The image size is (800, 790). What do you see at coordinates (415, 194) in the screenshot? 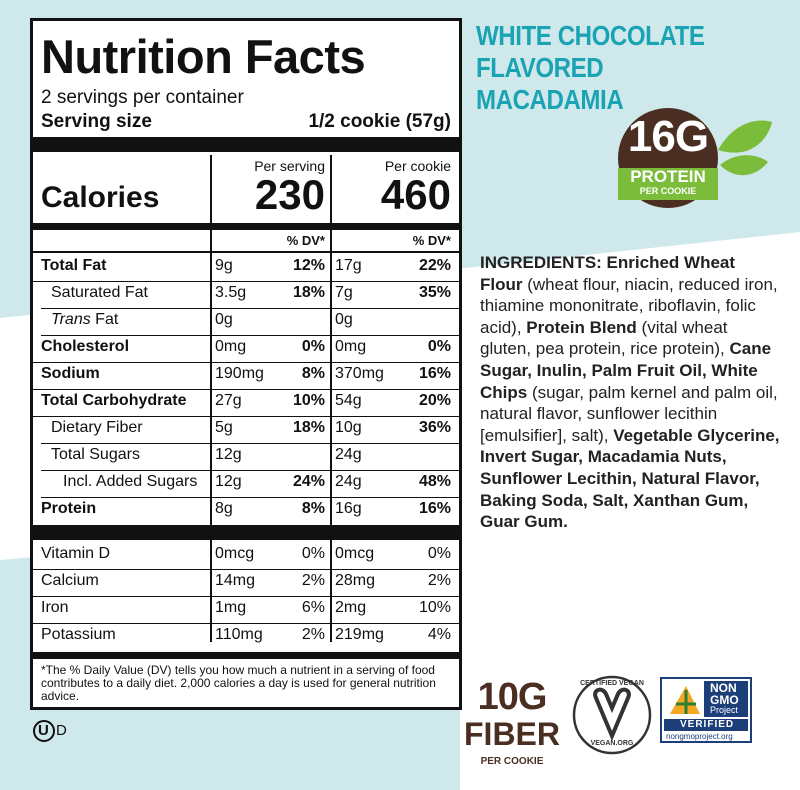
I see `calories-value: 460` at bounding box center [415, 194].